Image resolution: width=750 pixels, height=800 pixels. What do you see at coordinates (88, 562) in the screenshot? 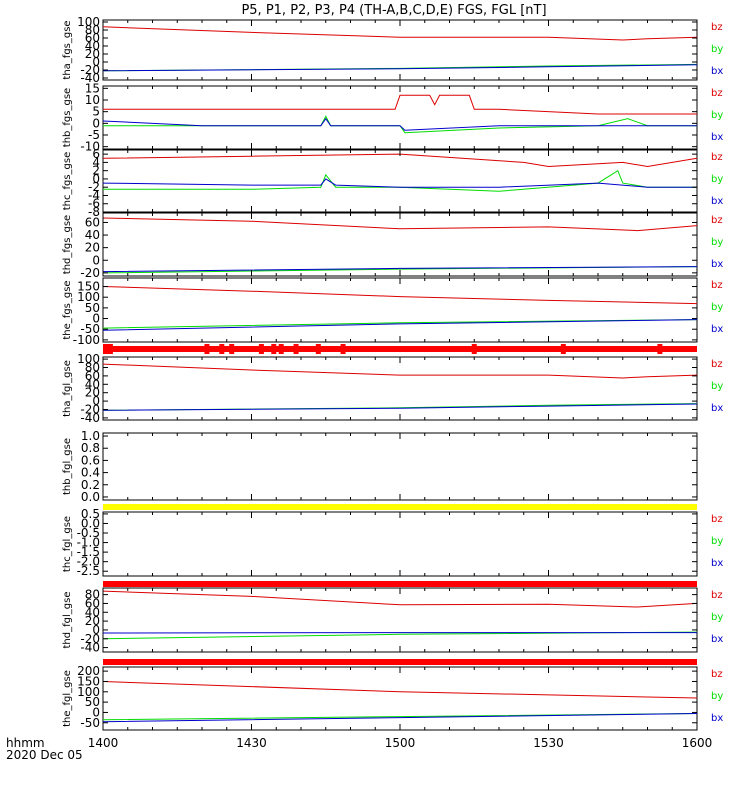
I see `y-tick-label: -2.0` at bounding box center [88, 562].